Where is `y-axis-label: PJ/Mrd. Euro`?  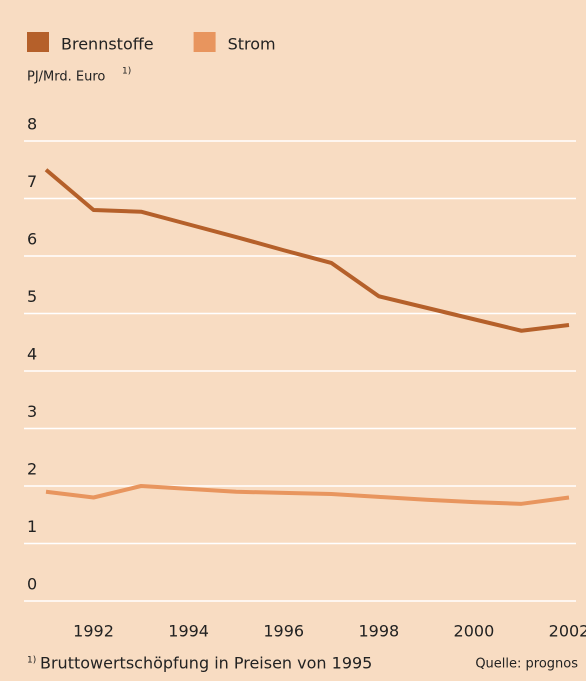 y-axis-label: PJ/Mrd. Euro is located at coordinates (66, 77).